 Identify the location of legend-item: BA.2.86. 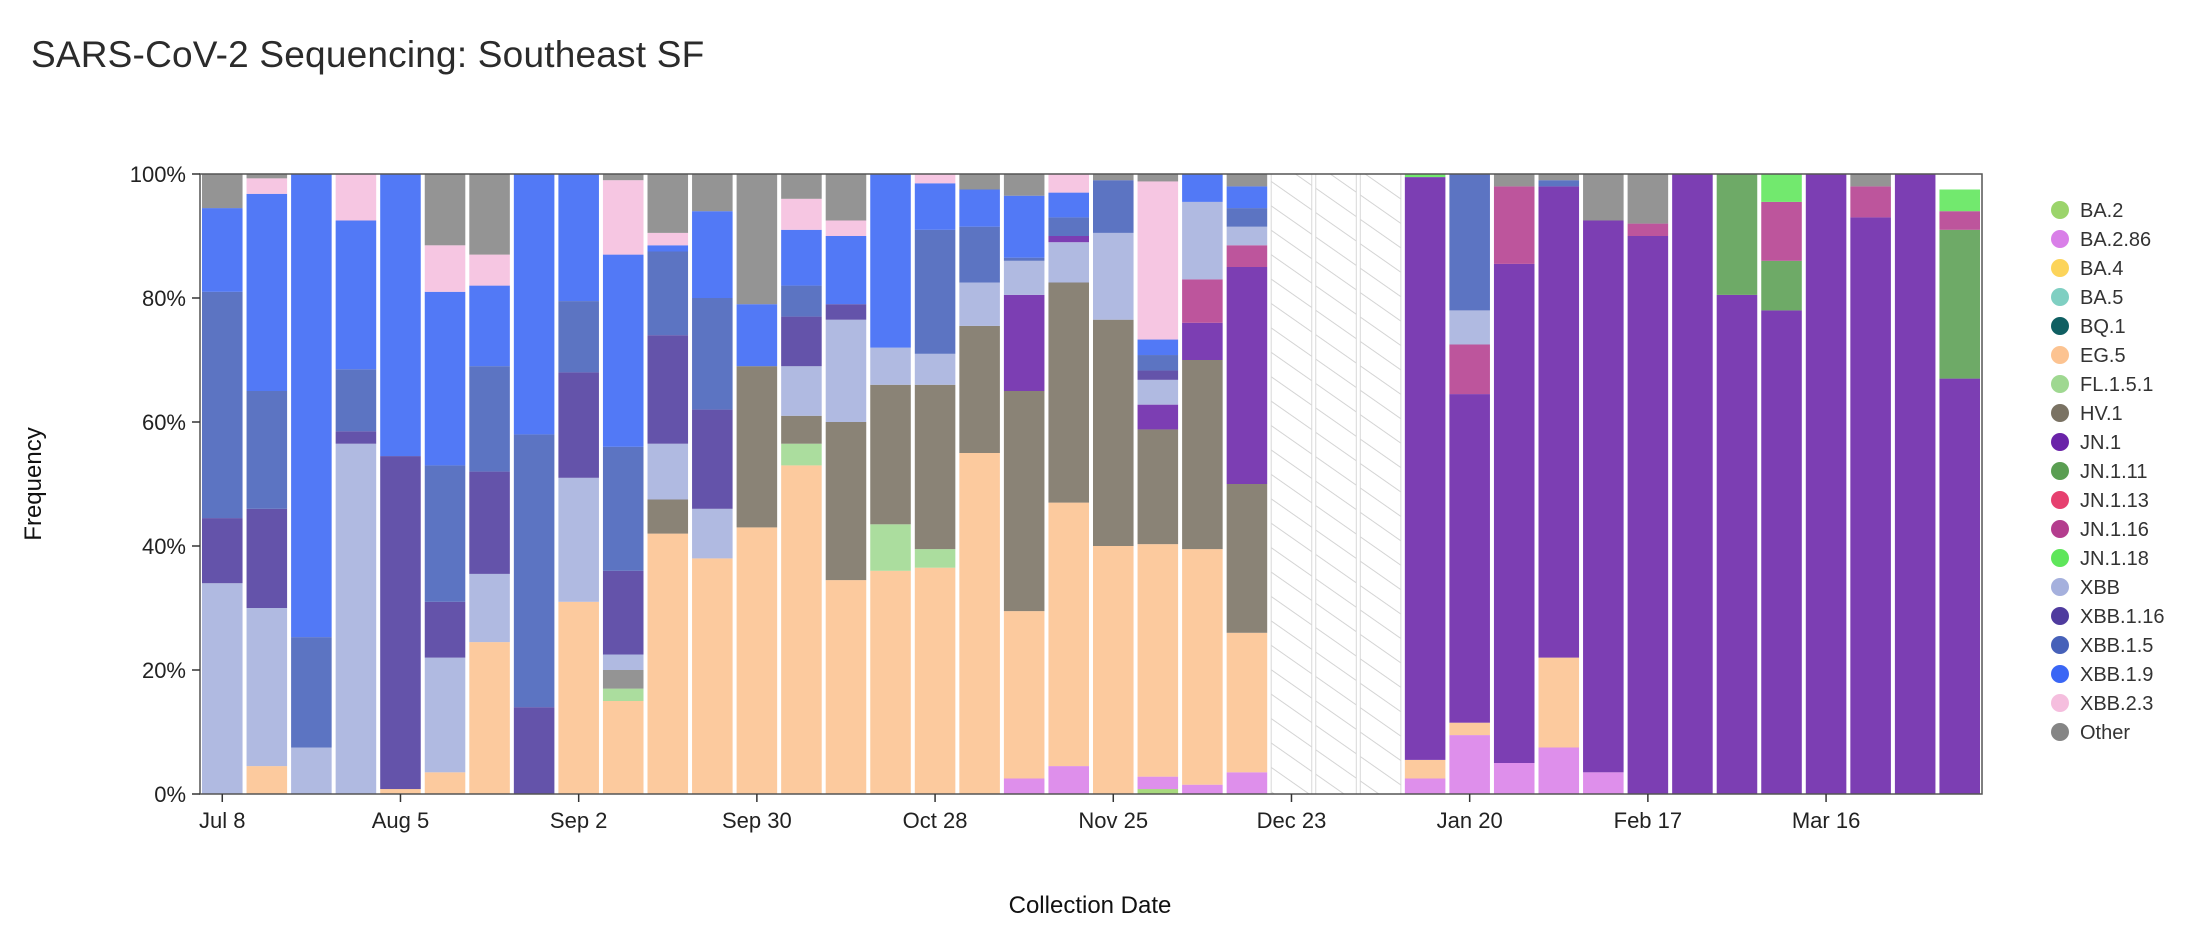
(2101, 240).